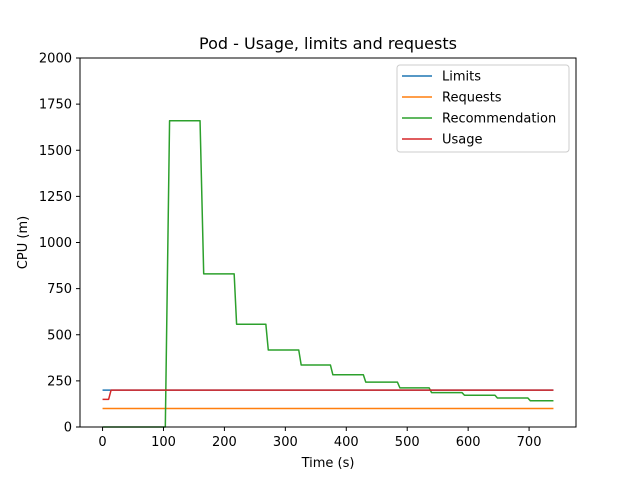 The image size is (640, 480). I want to click on y-tick-label: 1250, so click(55, 197).